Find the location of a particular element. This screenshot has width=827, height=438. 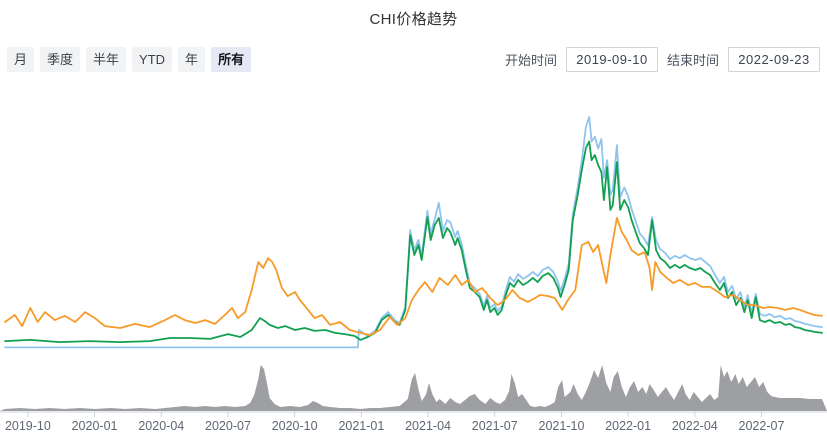

x-axis-label: 2021-01 is located at coordinates (361, 426).